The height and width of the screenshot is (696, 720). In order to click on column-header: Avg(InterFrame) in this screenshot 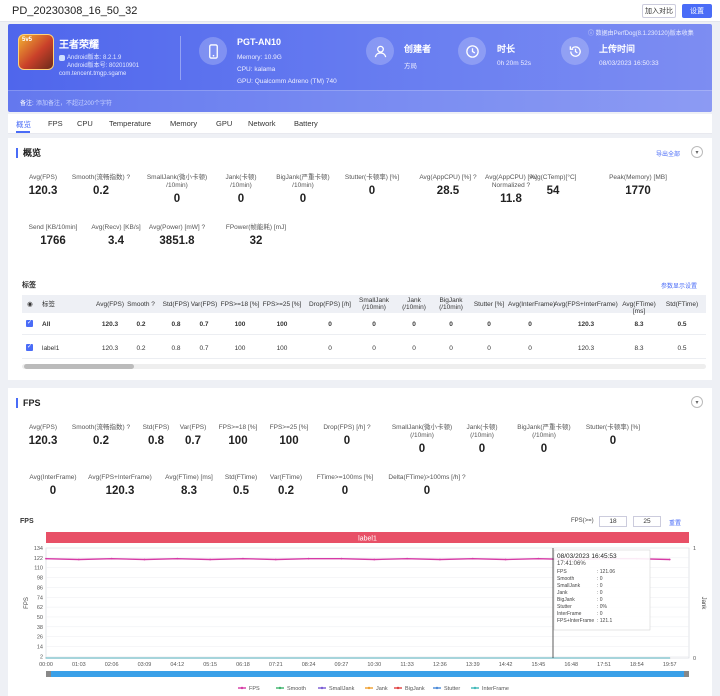, I will do `click(532, 304)`.